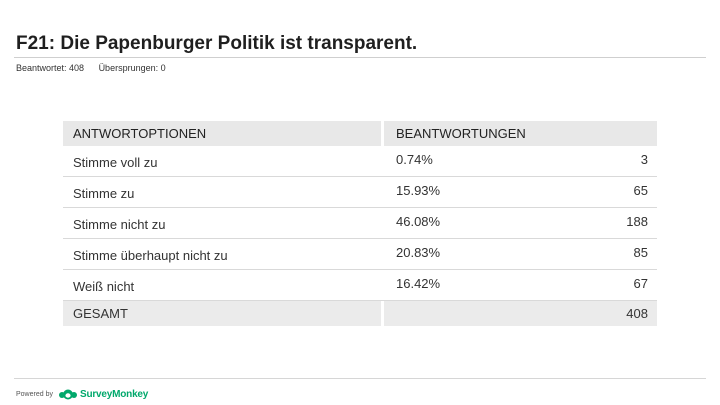 The height and width of the screenshot is (405, 720). Describe the element at coordinates (104, 286) in the screenshot. I see `row-label: Weiß nicht` at that location.